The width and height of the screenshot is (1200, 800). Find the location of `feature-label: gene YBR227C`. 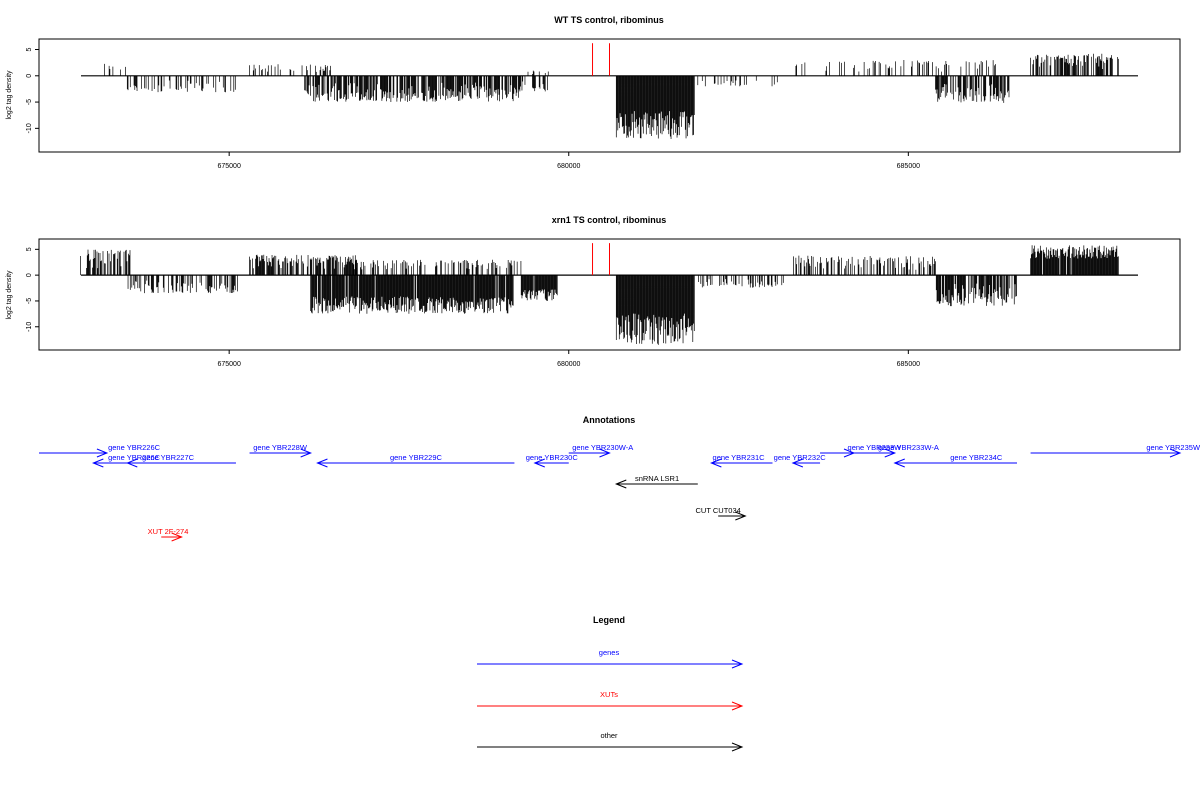

feature-label: gene YBR227C is located at coordinates (168, 457).